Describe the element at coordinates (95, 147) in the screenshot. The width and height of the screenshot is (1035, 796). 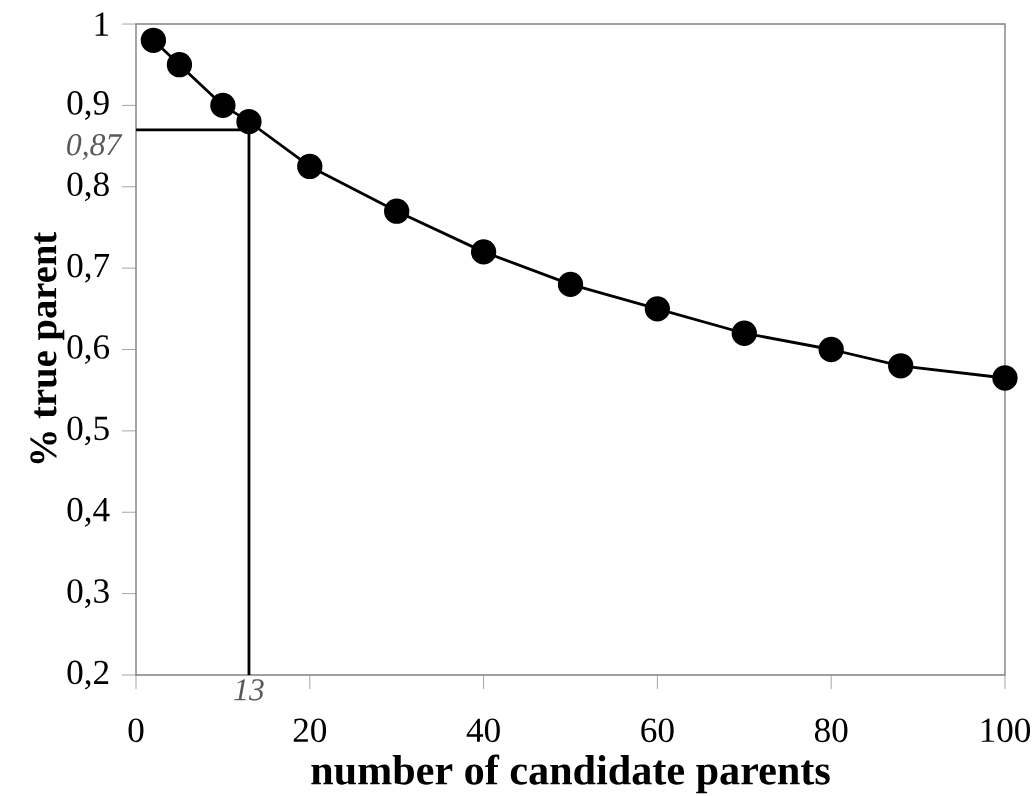
I see `ref-line-label: 0,87` at that location.